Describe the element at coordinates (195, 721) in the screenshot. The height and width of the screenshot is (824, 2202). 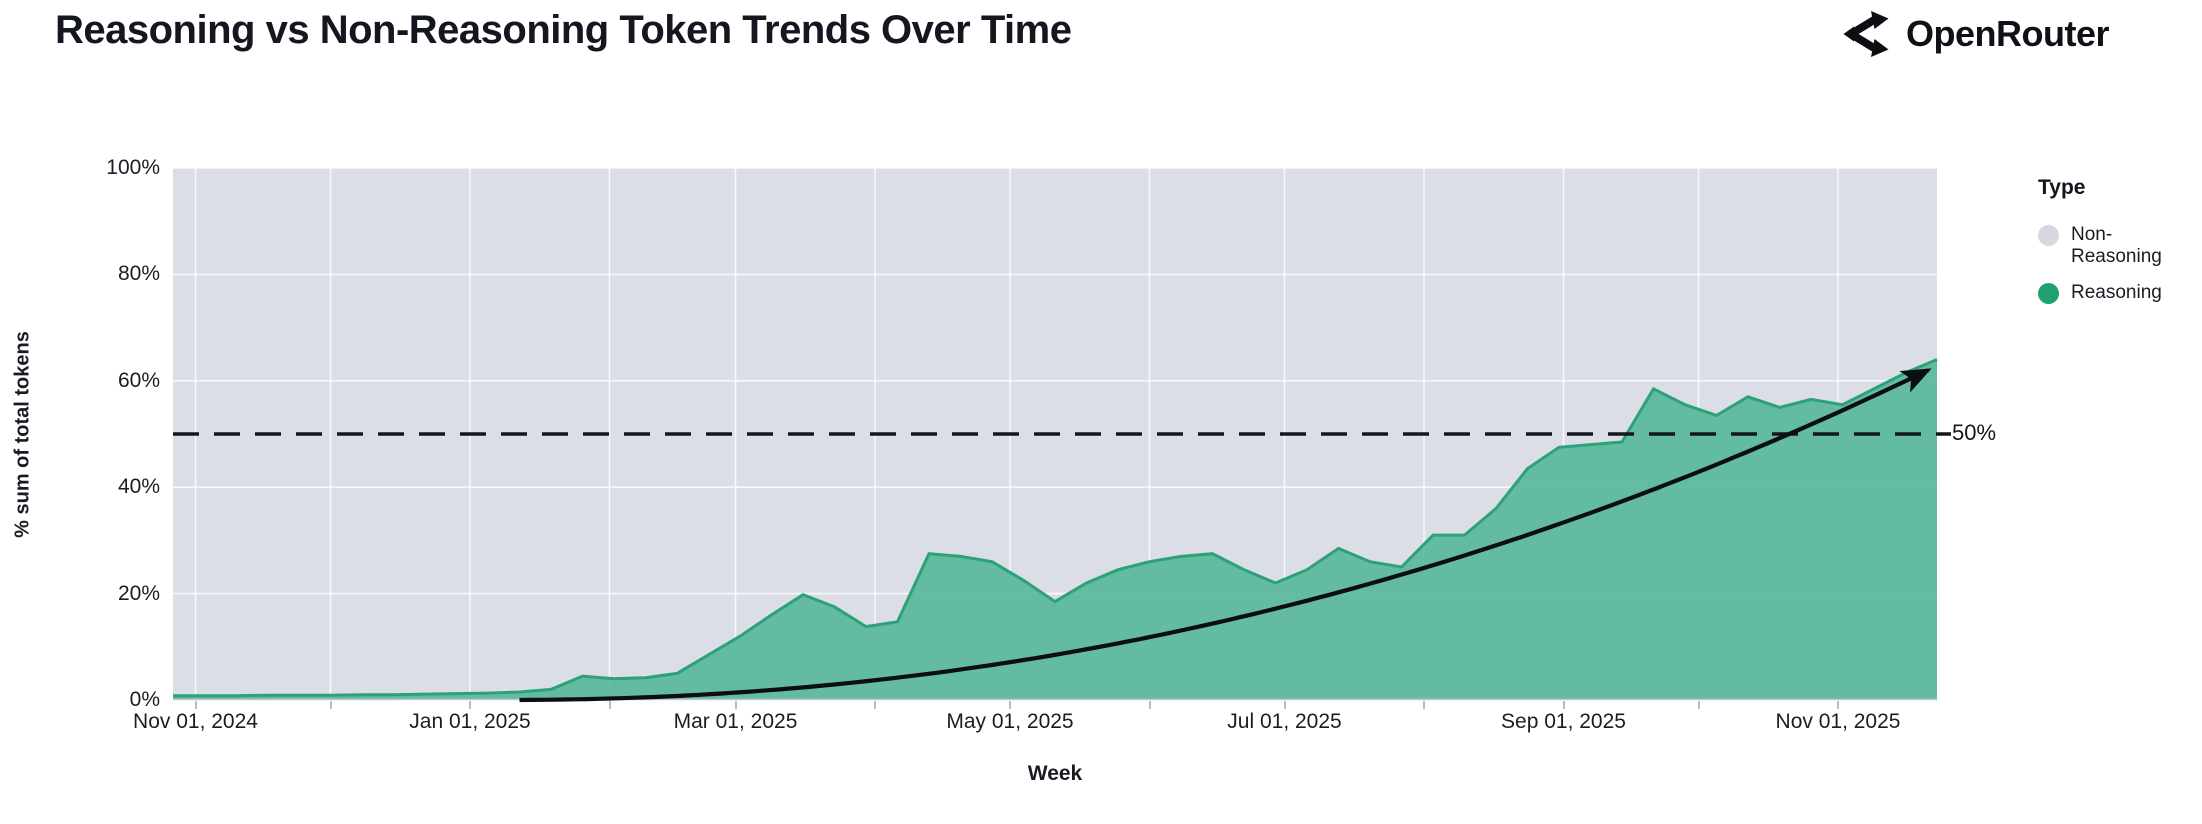
I see `x-tick-label: Nov 01, 2024` at that location.